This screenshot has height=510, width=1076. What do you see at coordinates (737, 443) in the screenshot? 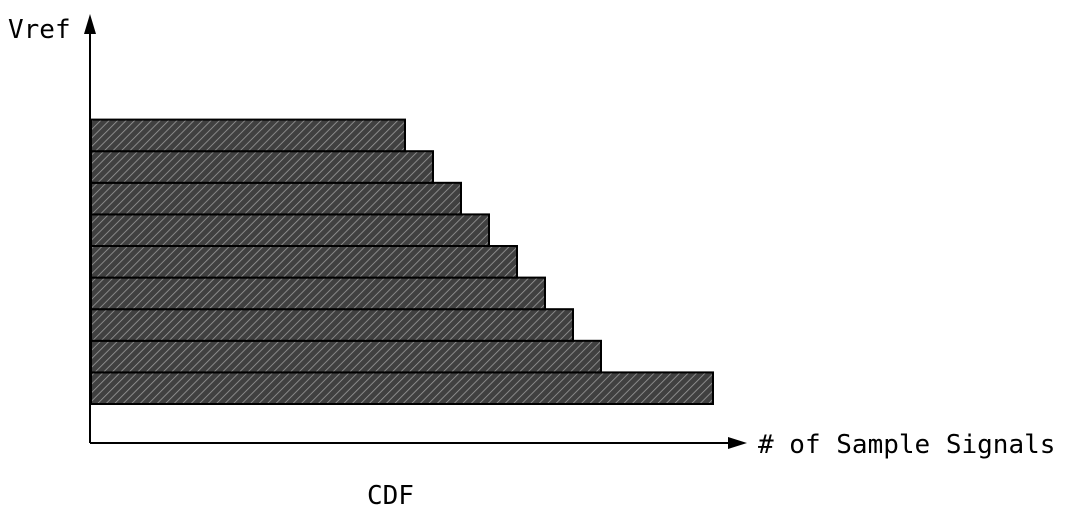
I see `x-axis-arrow-icon` at bounding box center [737, 443].